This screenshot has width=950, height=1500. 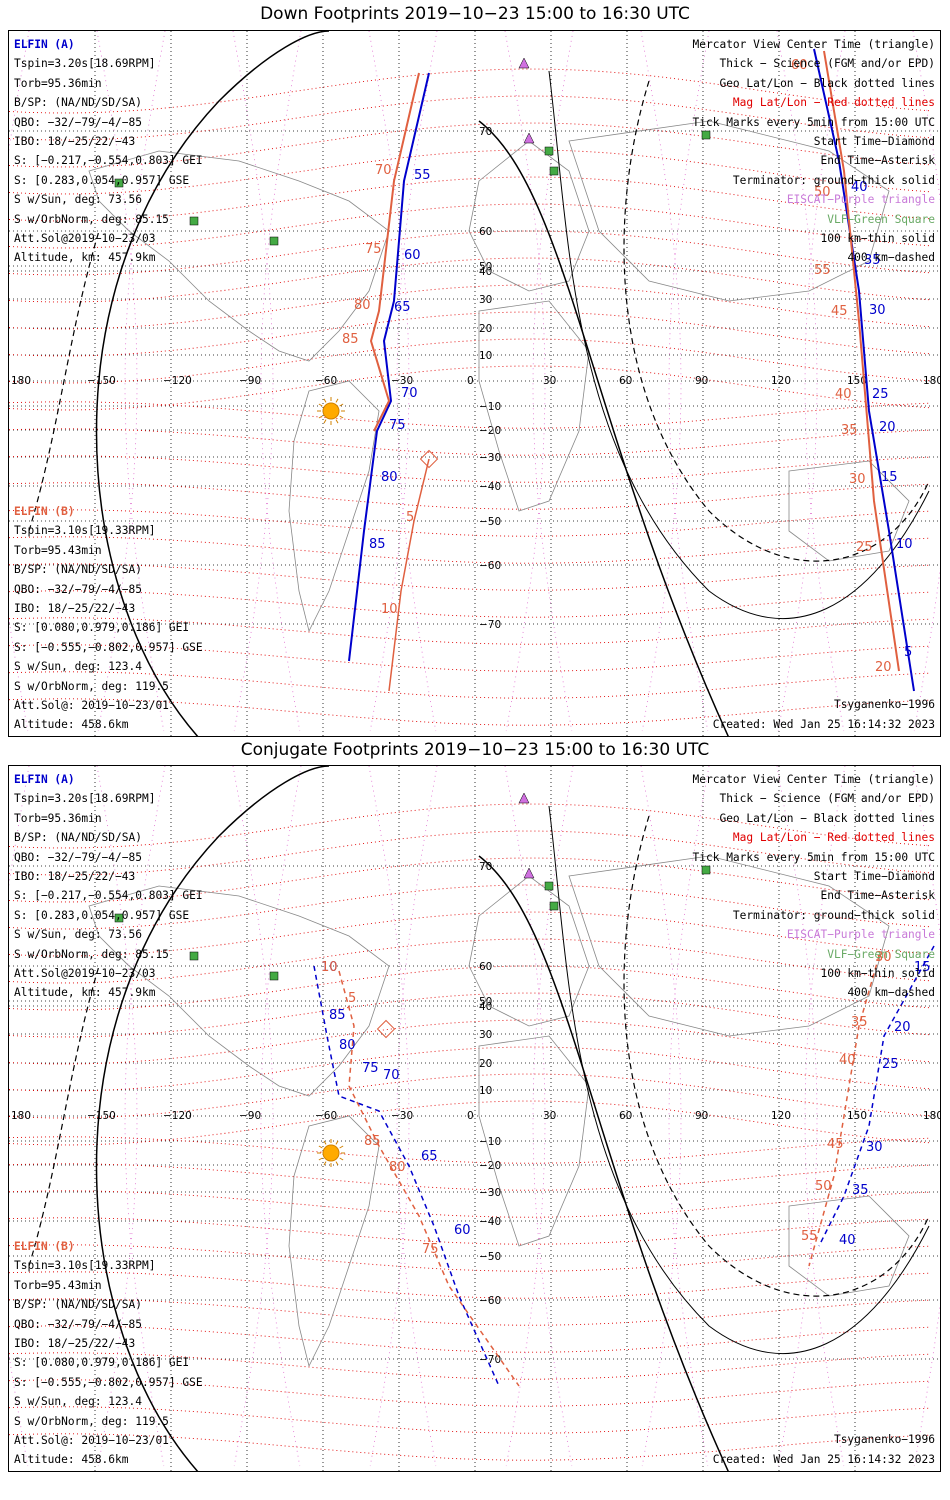 What do you see at coordinates (389, 367) in the screenshot?
I see `elfin-a-track` at bounding box center [389, 367].